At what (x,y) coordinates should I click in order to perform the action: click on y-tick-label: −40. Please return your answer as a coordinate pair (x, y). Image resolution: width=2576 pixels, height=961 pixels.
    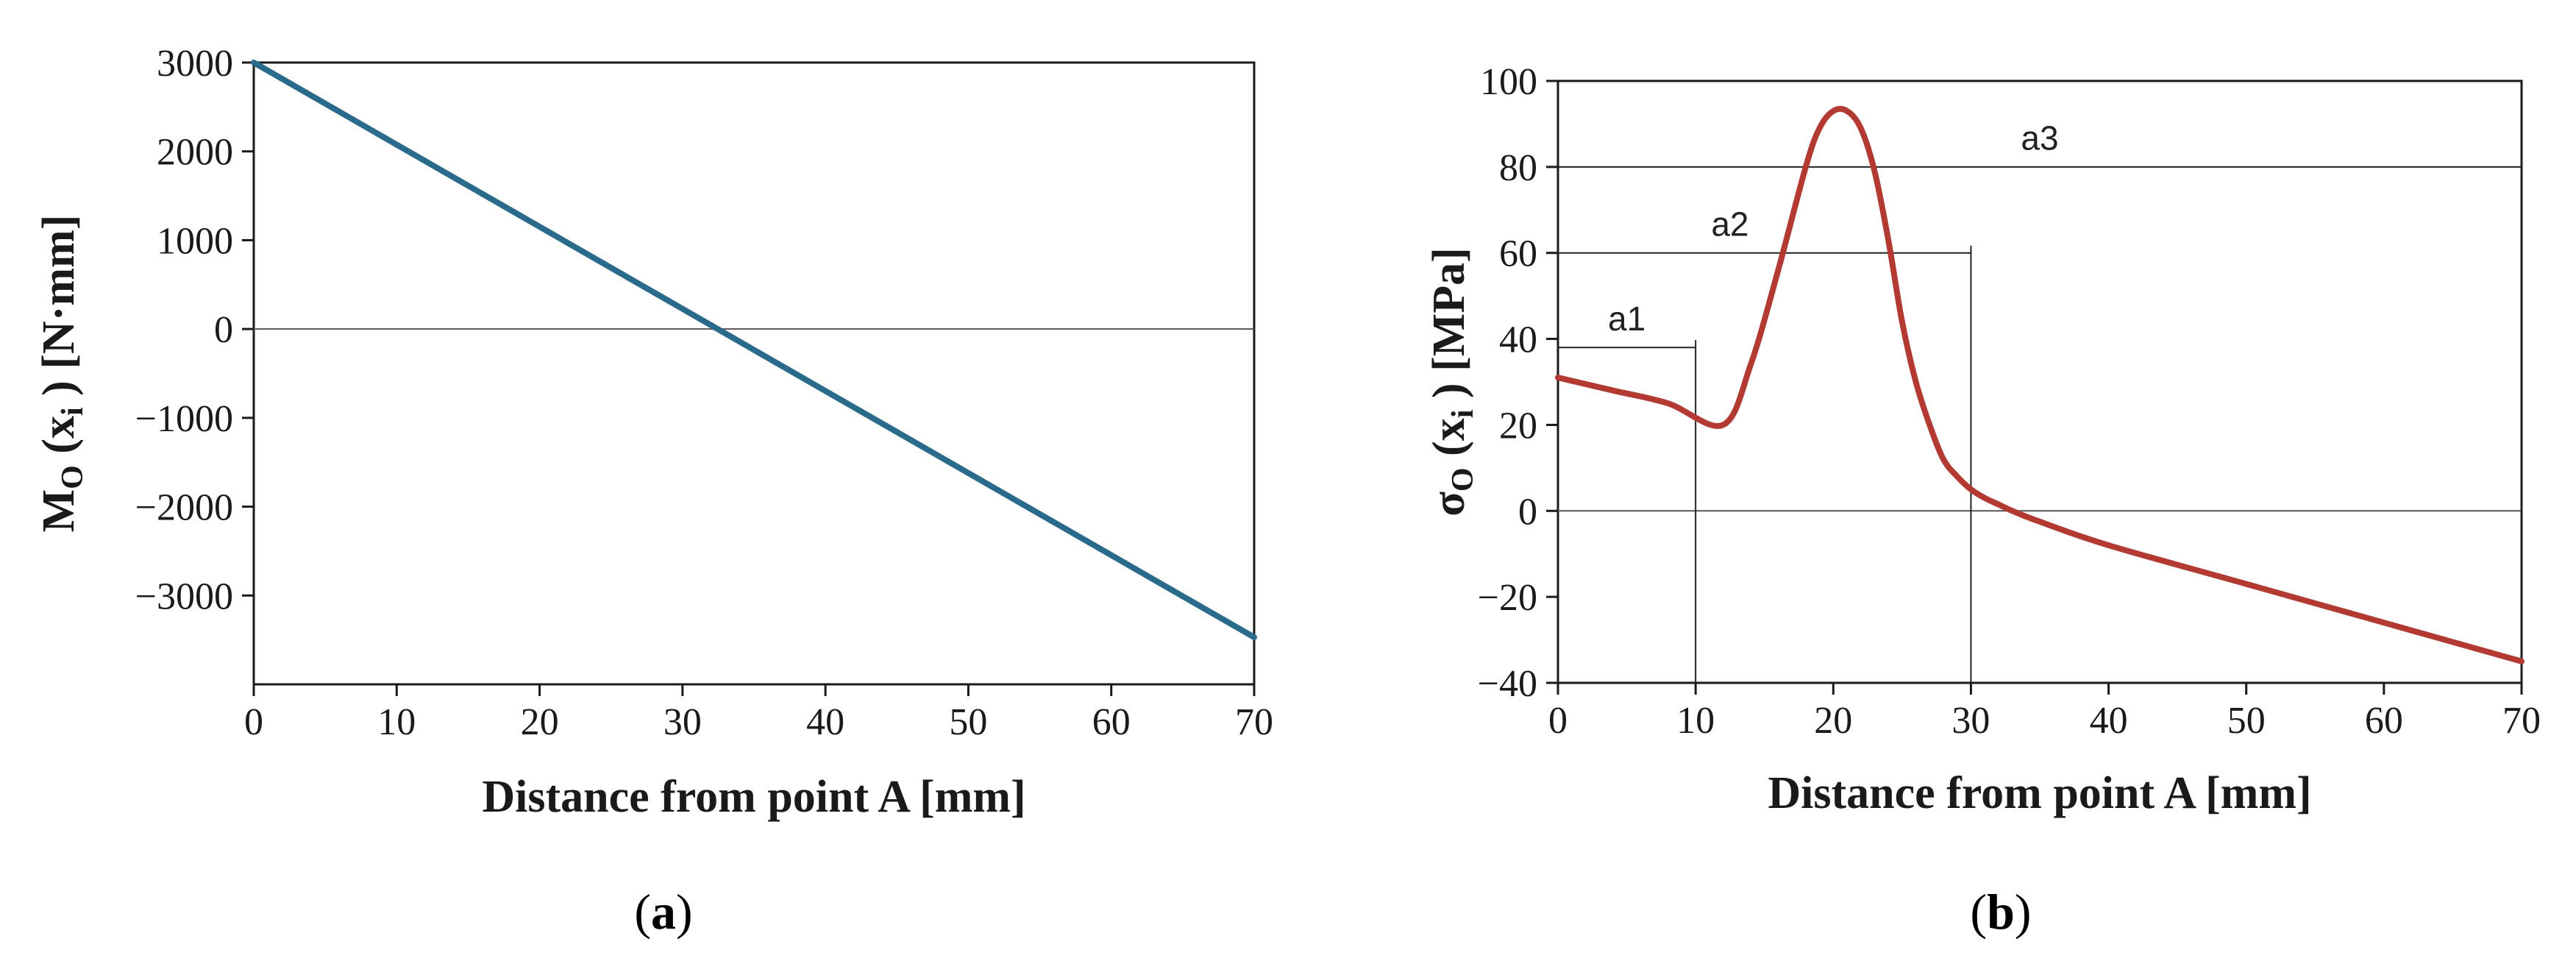
    Looking at the image, I should click on (1507, 684).